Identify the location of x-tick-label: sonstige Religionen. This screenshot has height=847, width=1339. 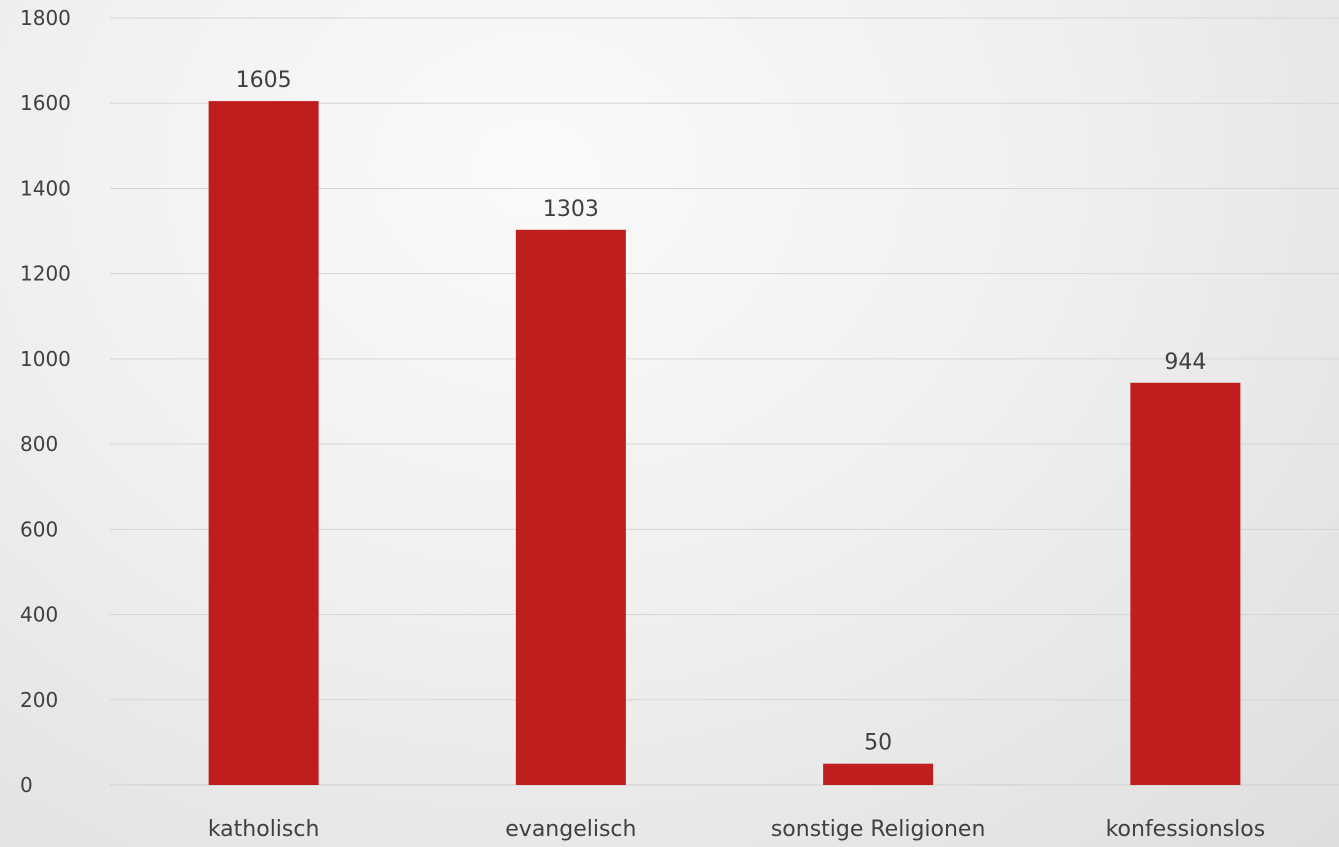
(878, 829).